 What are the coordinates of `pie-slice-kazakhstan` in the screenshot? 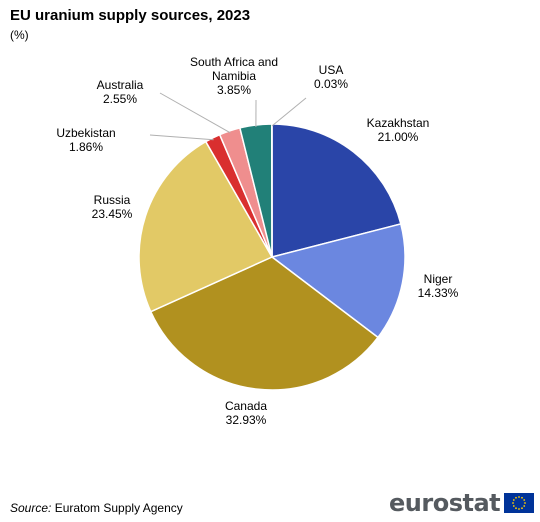 It's located at (336, 190).